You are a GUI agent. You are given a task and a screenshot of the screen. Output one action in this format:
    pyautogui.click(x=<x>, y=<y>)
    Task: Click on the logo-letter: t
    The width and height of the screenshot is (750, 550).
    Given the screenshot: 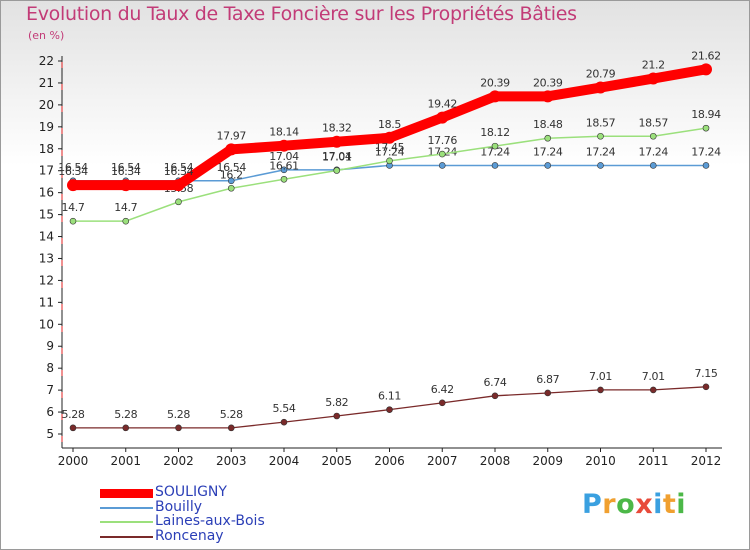 What is the action you would take?
    pyautogui.click(x=669, y=504)
    